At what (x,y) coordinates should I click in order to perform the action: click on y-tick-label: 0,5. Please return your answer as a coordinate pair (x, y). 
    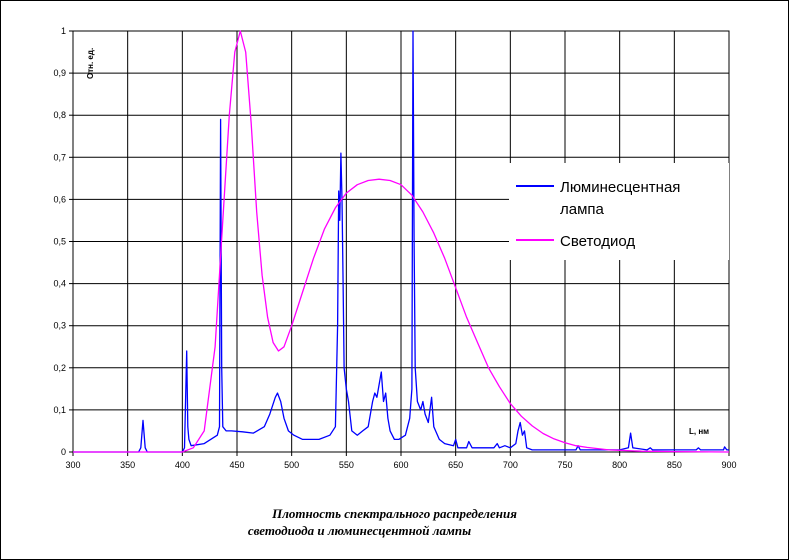
    Looking at the image, I should click on (59, 242).